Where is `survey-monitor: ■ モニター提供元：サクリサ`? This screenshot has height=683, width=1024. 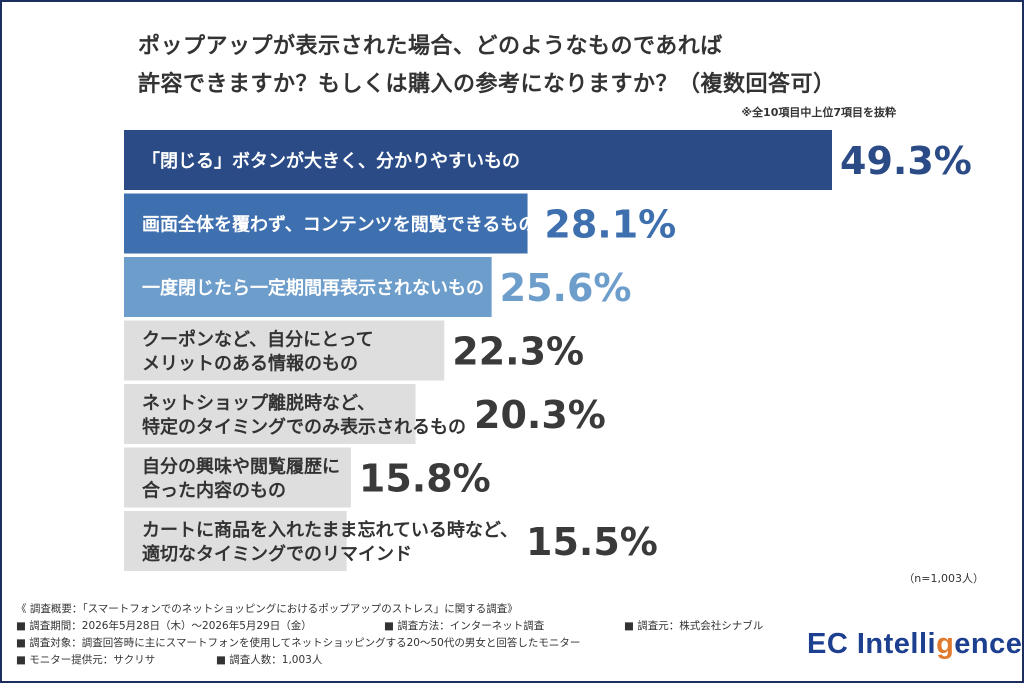 survey-monitor: ■ モニター提供元：サクリサ is located at coordinates (86, 660).